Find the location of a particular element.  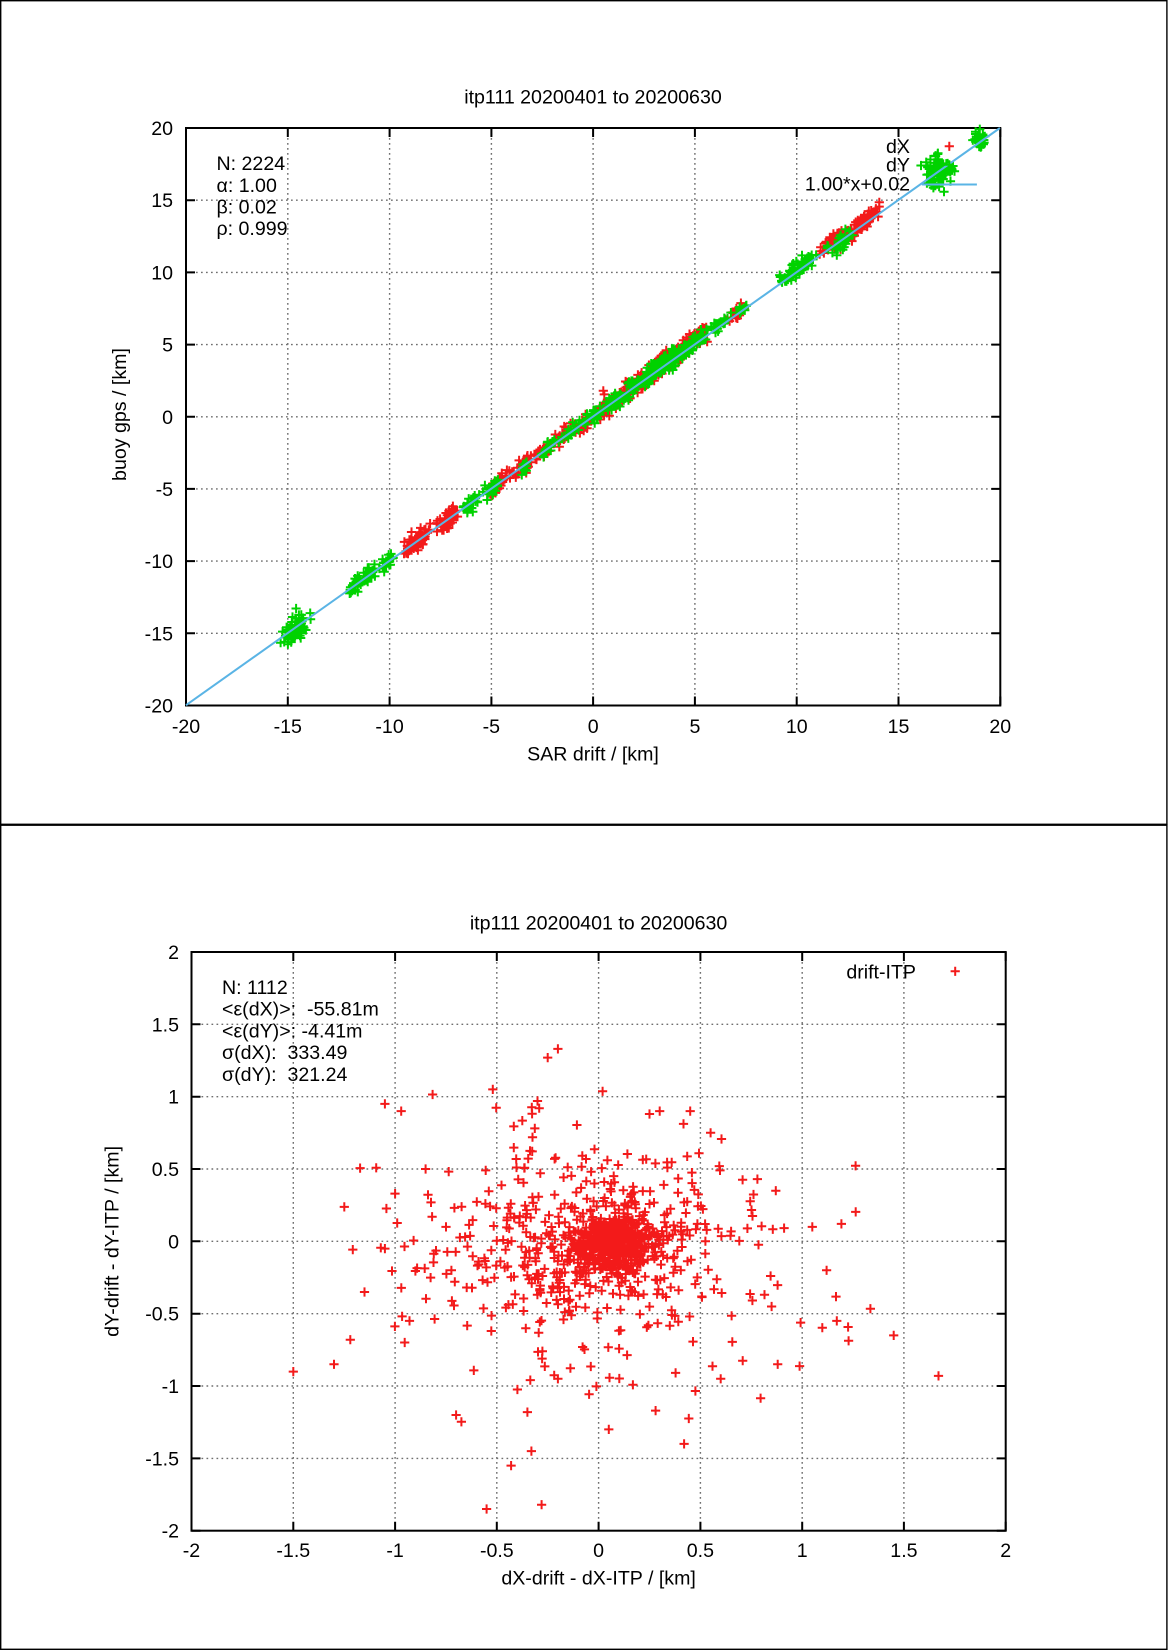

svg-text: N: 2224 is located at coordinates (251, 164).